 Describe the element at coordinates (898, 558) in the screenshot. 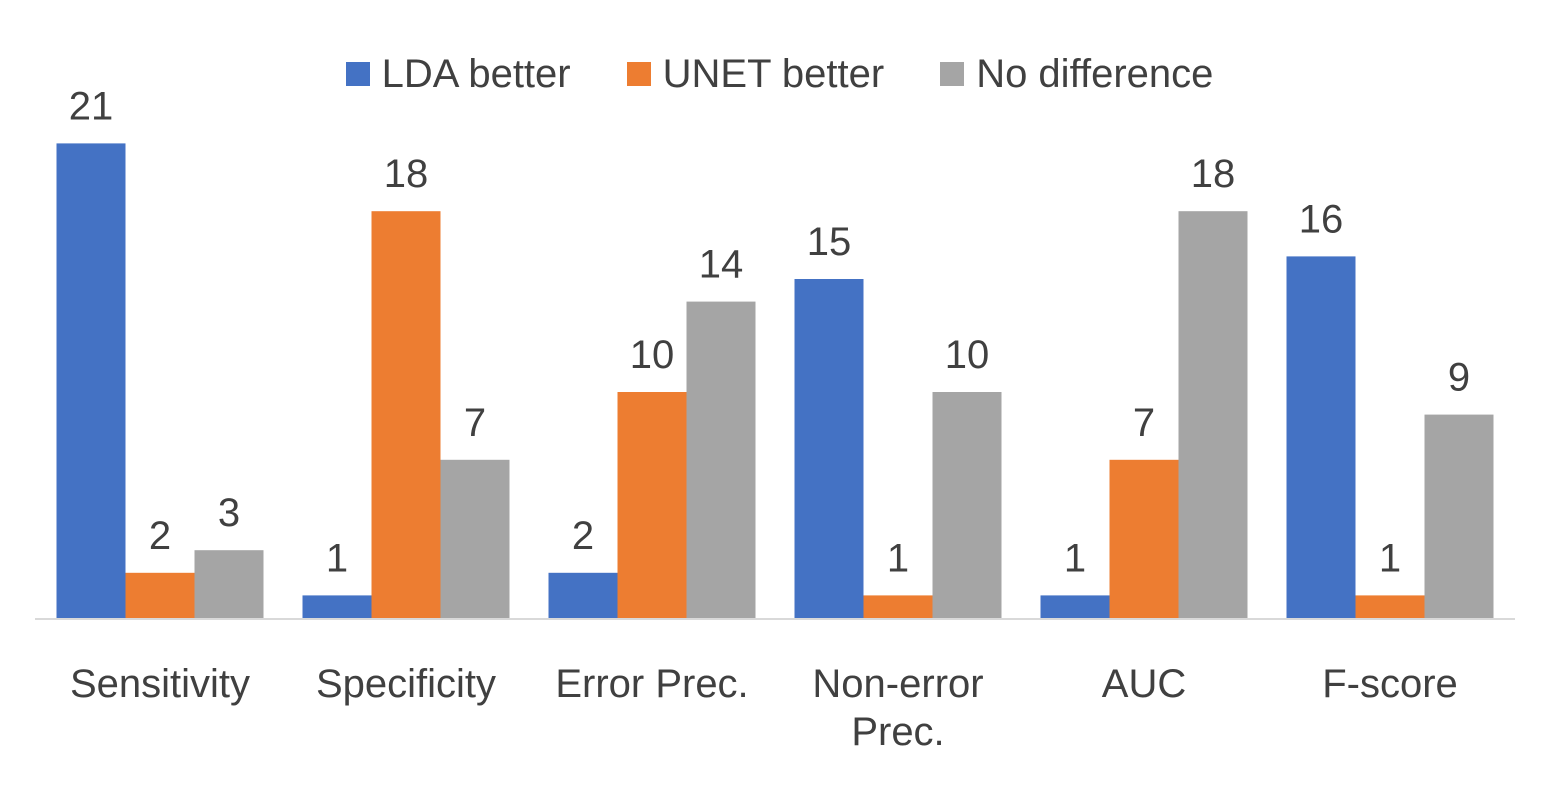

I see `data-label-unet-better-non-error-prec: 1` at that location.